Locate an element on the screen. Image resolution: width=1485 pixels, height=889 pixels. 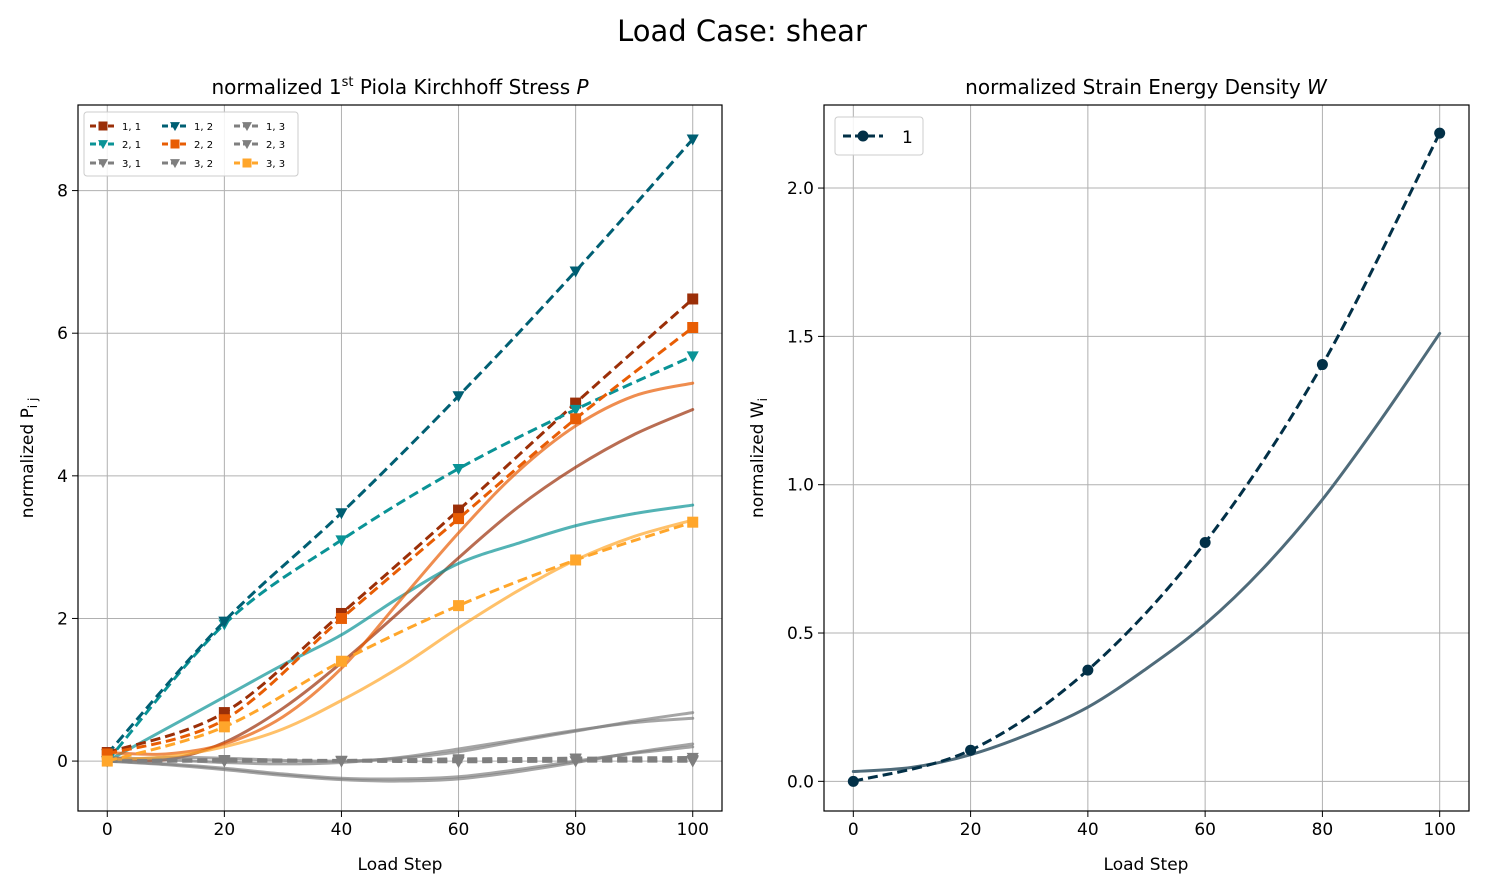
stress-ylabel-text: normalized P is located at coordinates (28, 463).